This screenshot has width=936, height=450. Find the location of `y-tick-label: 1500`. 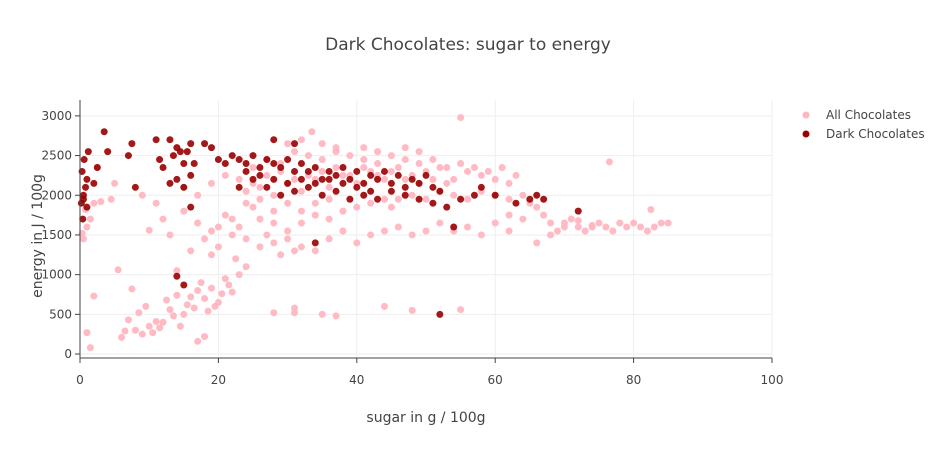

y-tick-label: 1500 is located at coordinates (56, 235).